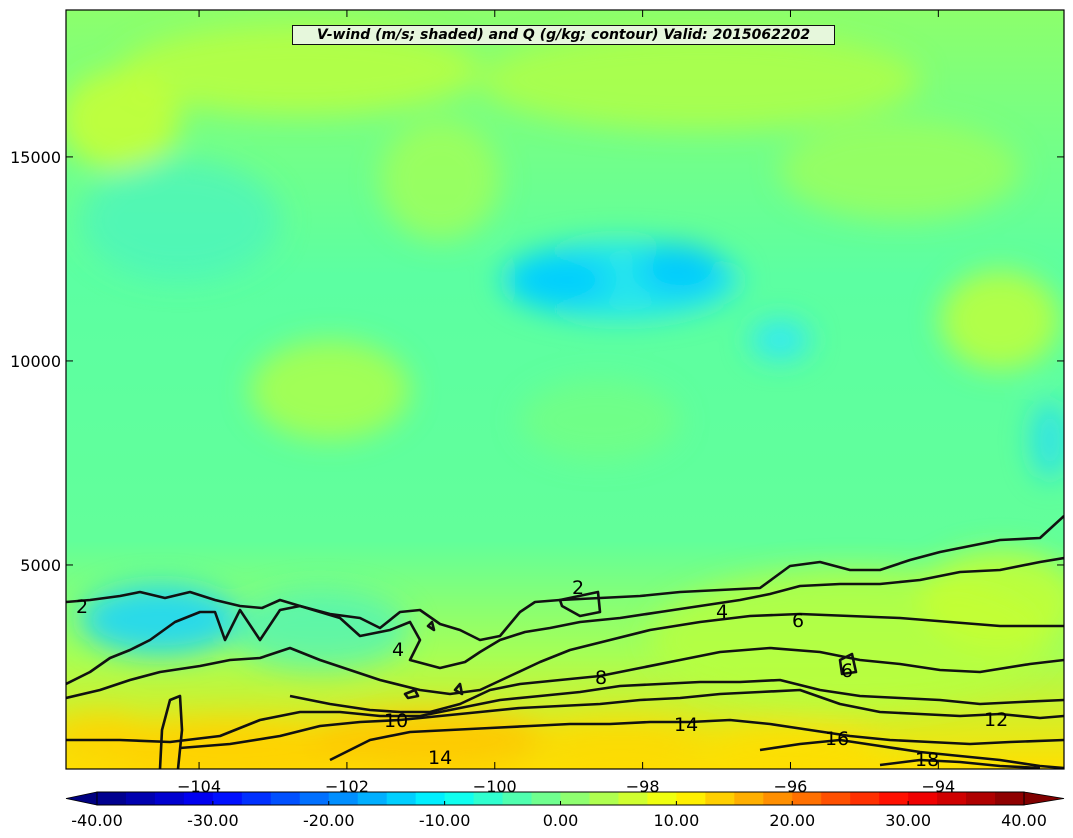  I want to click on colorbar-tick-label: 20.00, so click(792, 820).